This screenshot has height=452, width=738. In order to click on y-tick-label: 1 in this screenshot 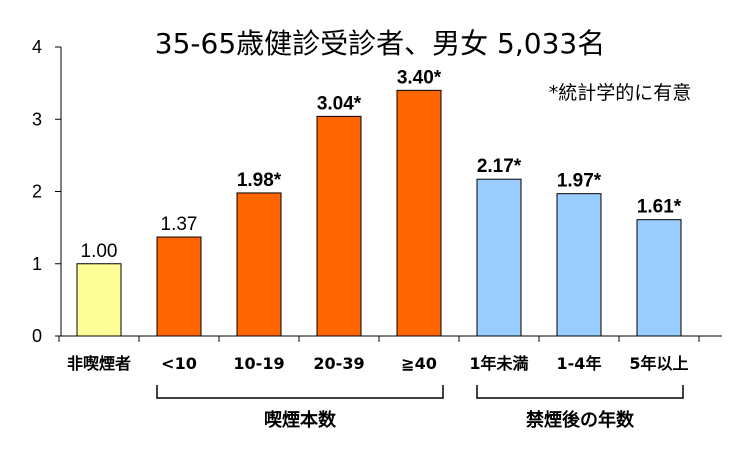, I will do `click(37, 264)`.